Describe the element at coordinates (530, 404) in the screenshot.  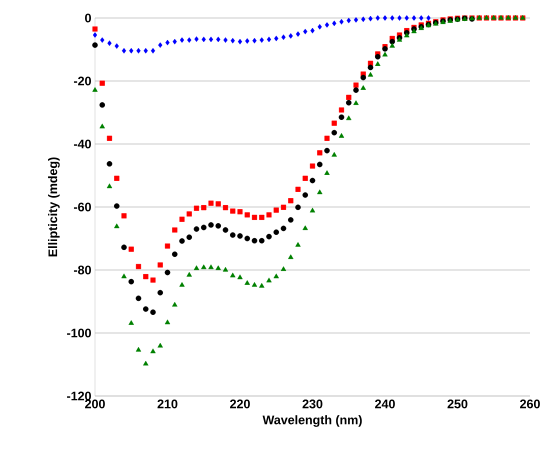
I see `x-tick-label: 260` at that location.